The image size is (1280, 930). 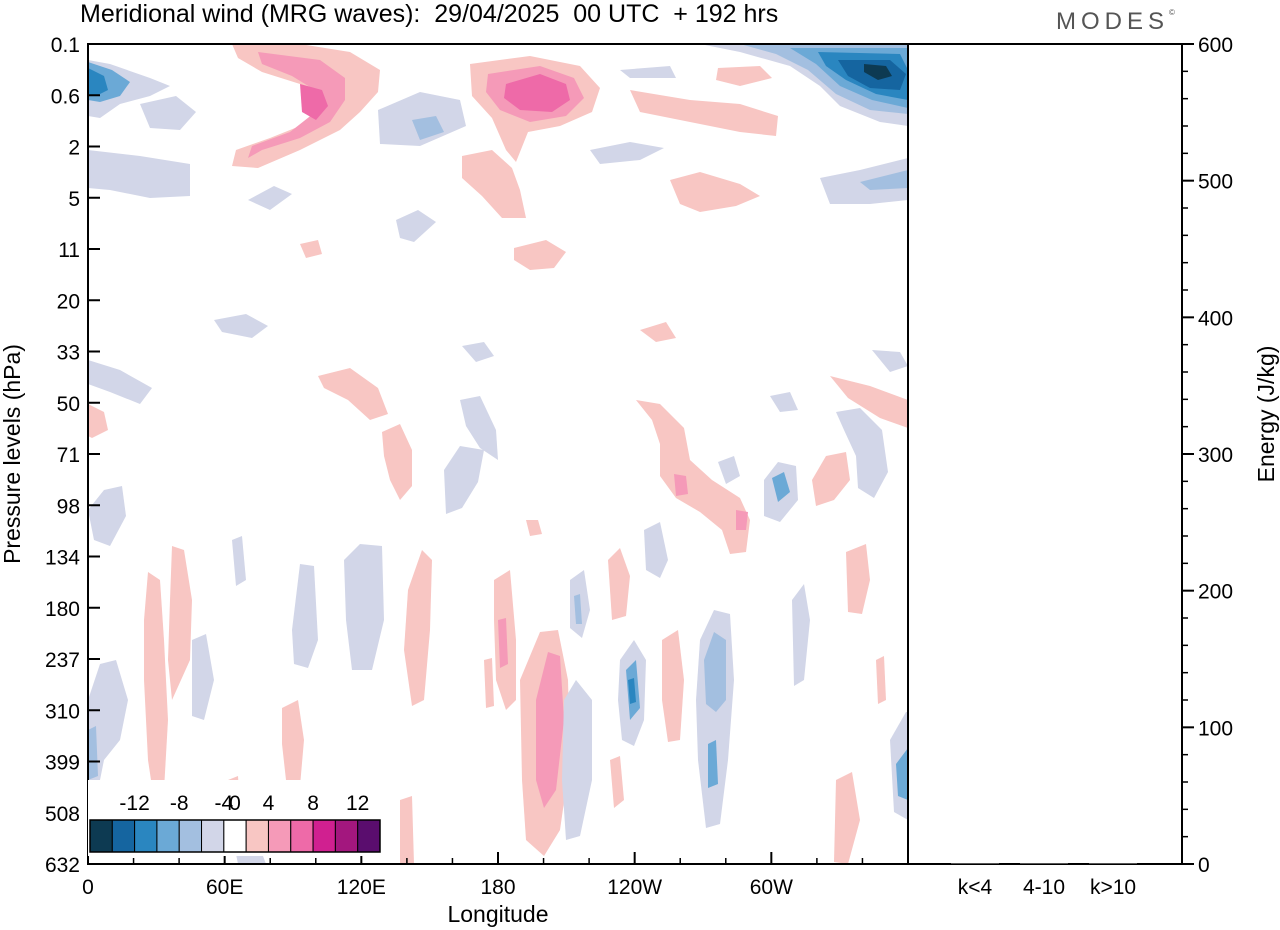 I want to click on x-tick-label: 120W, so click(x=634, y=887).